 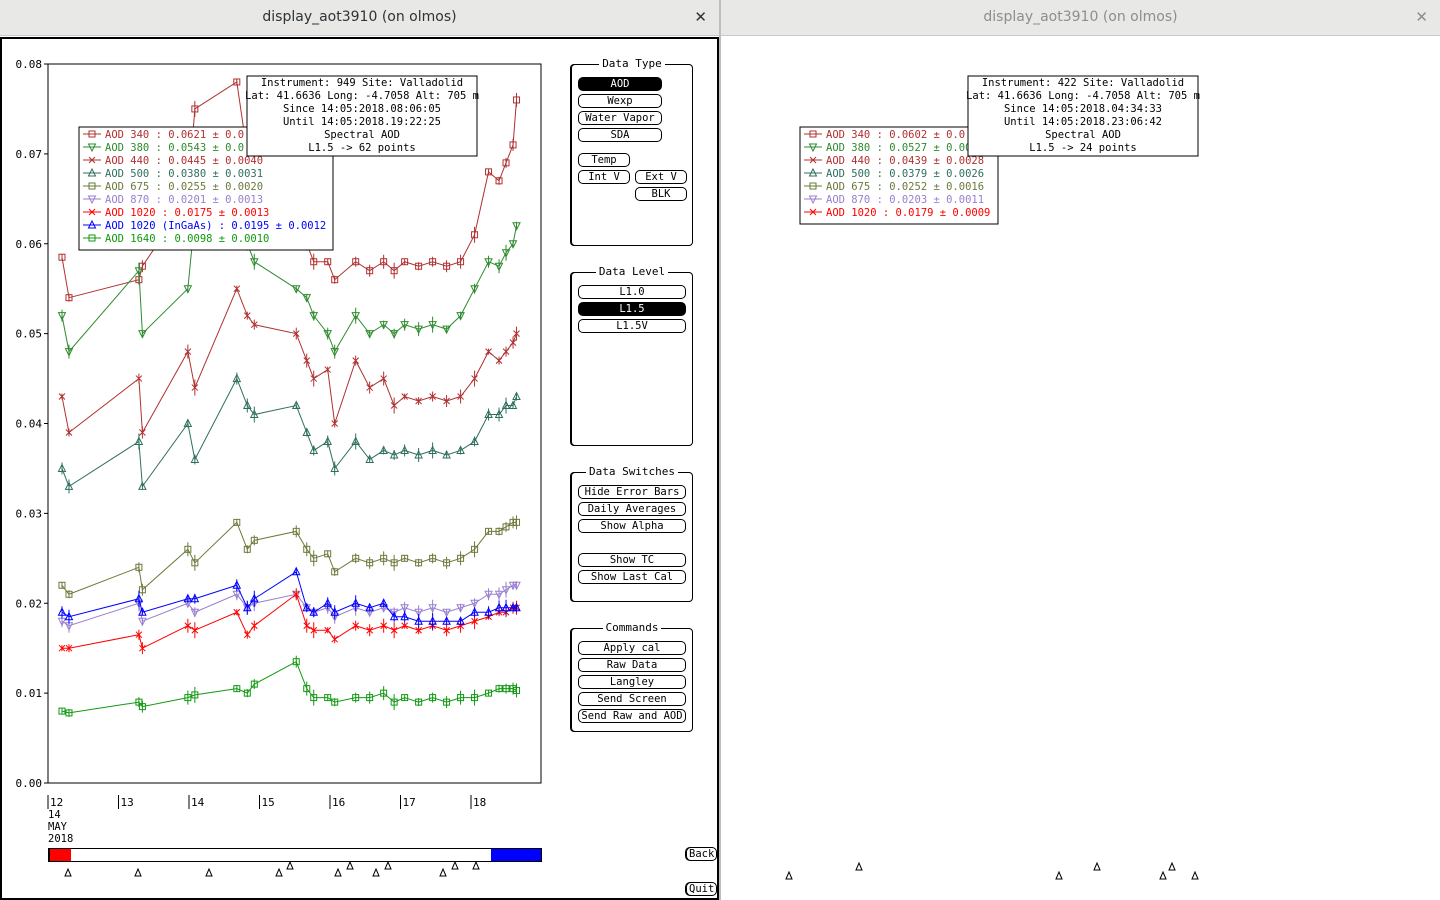 I want to click on raw-data-button: Raw Data, so click(x=632, y=665).